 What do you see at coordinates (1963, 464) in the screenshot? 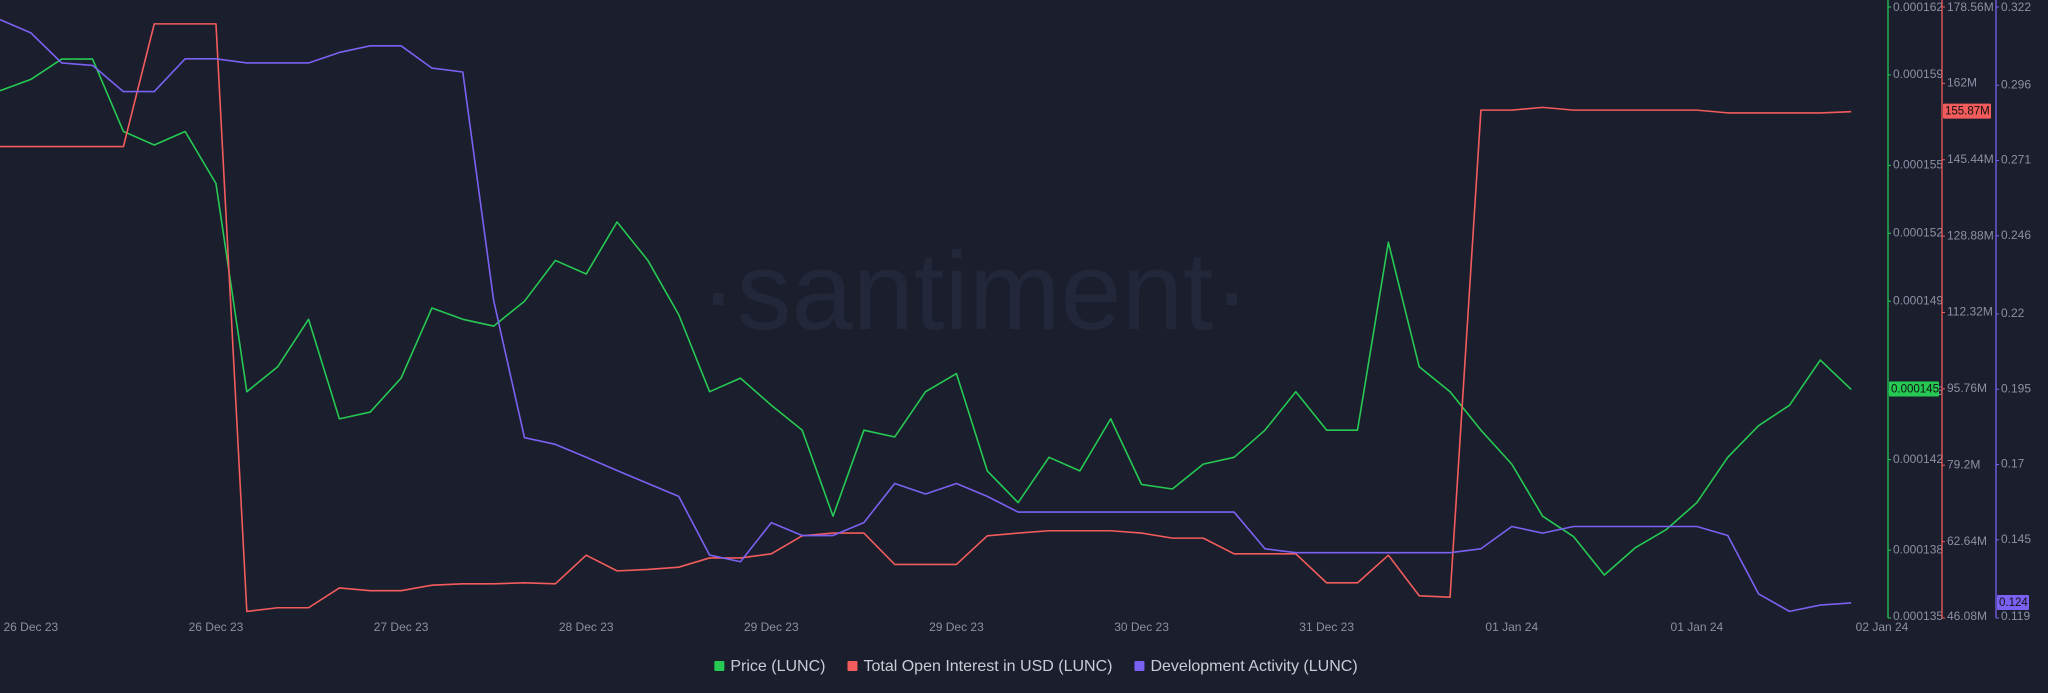
I see `y-tick-label: 79.2M` at bounding box center [1963, 464].